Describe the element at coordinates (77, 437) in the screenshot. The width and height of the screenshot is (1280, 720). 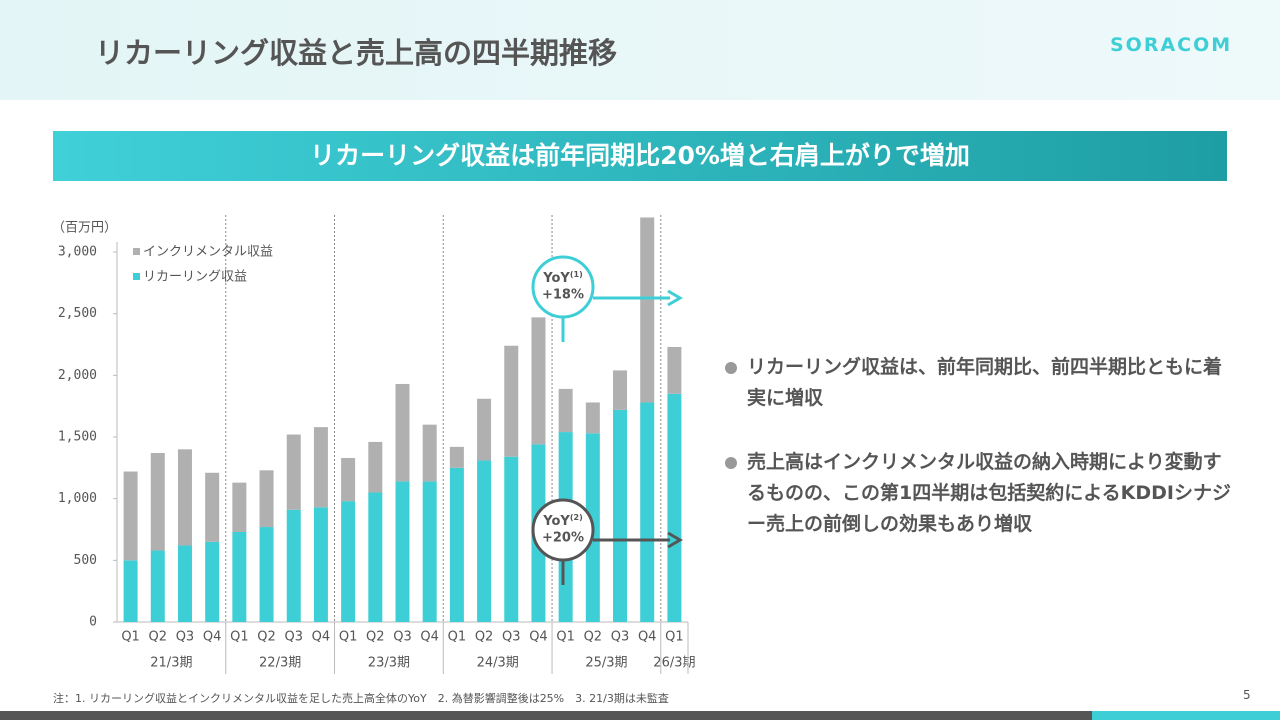
I see `y-tick-label: 1,500` at that location.